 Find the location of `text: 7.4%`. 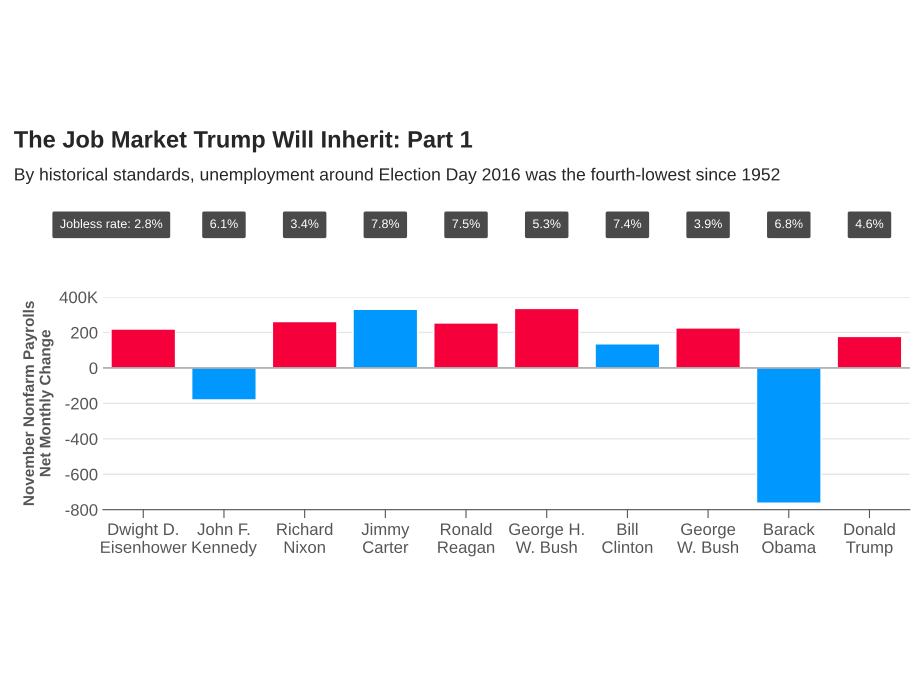

text: 7.4% is located at coordinates (628, 223).